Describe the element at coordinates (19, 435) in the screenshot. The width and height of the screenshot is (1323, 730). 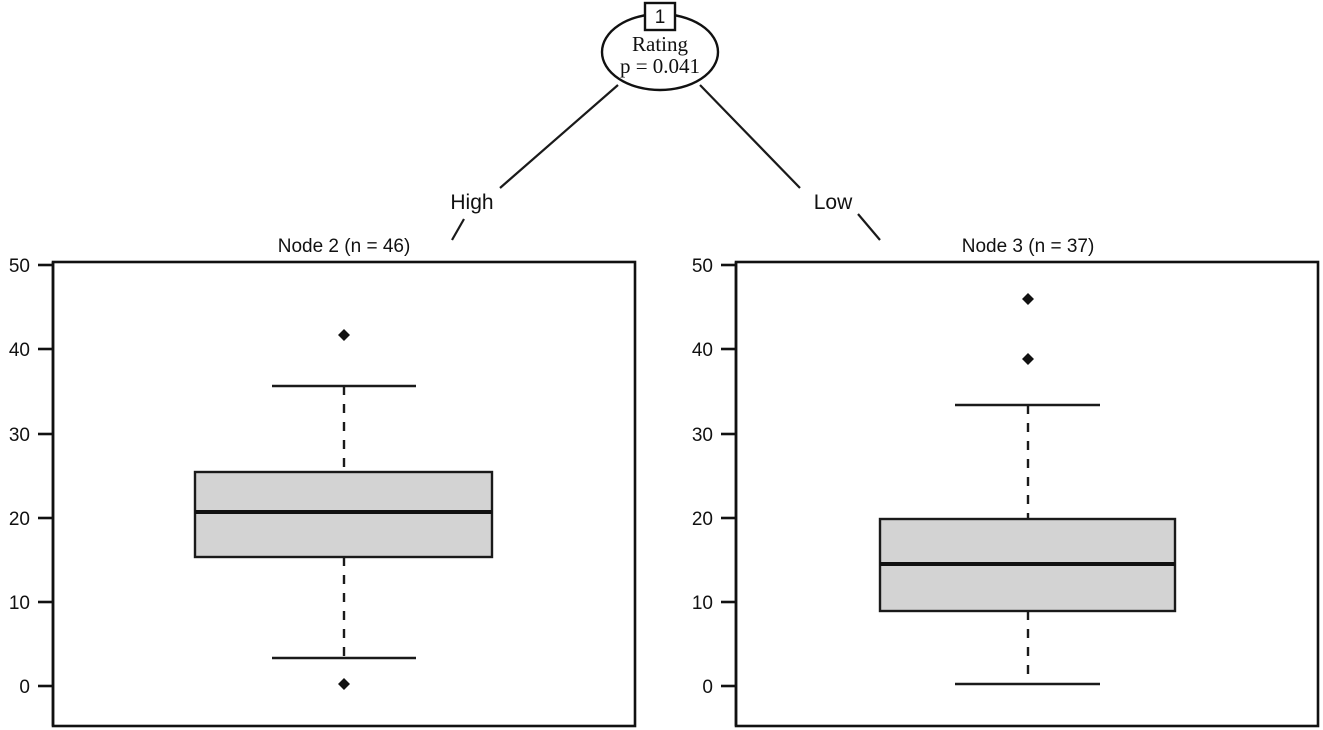
I see `y-tick-label-node-2-30: 30` at that location.